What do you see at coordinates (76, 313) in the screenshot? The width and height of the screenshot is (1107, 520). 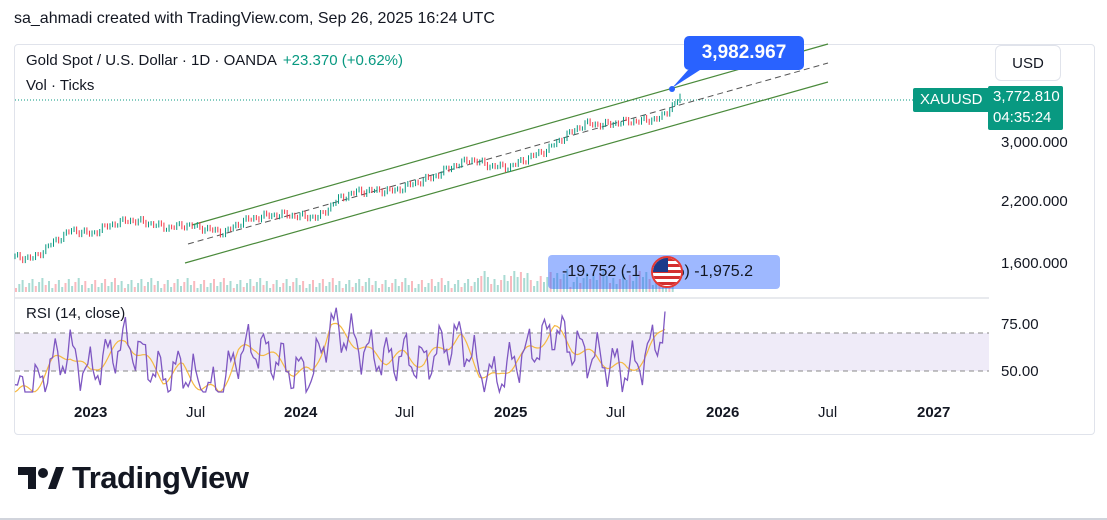 I see `rsi-label: RSI (14, close)` at bounding box center [76, 313].